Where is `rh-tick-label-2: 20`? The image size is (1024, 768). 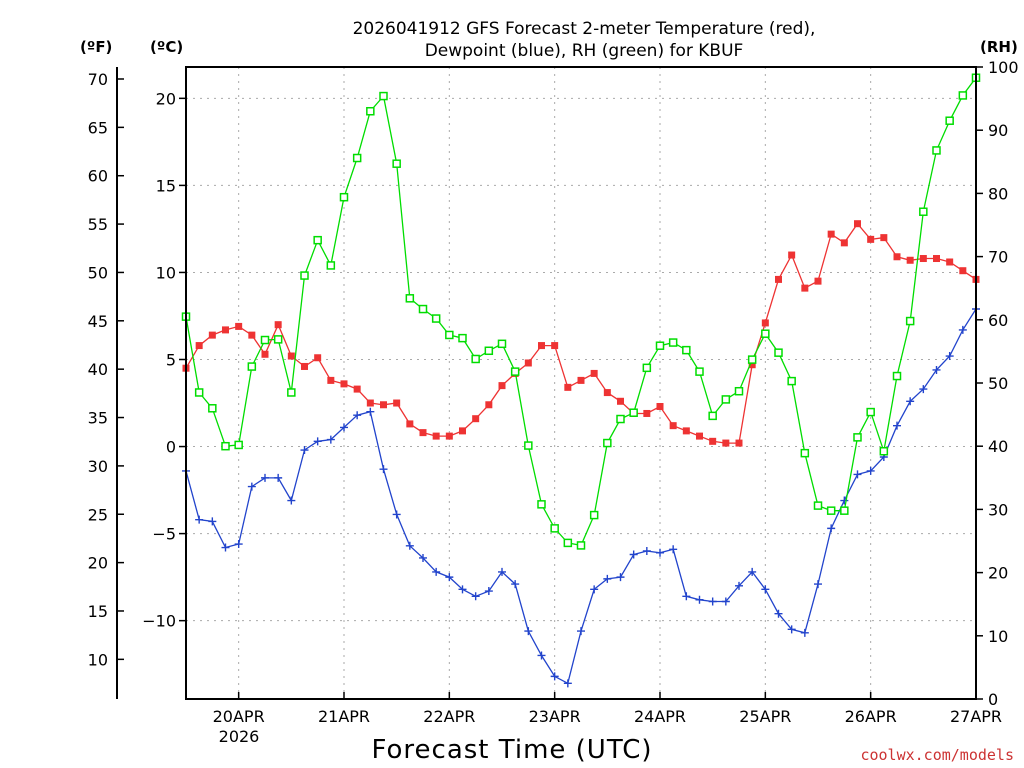
rh-tick-label-2: 20 is located at coordinates (998, 573).